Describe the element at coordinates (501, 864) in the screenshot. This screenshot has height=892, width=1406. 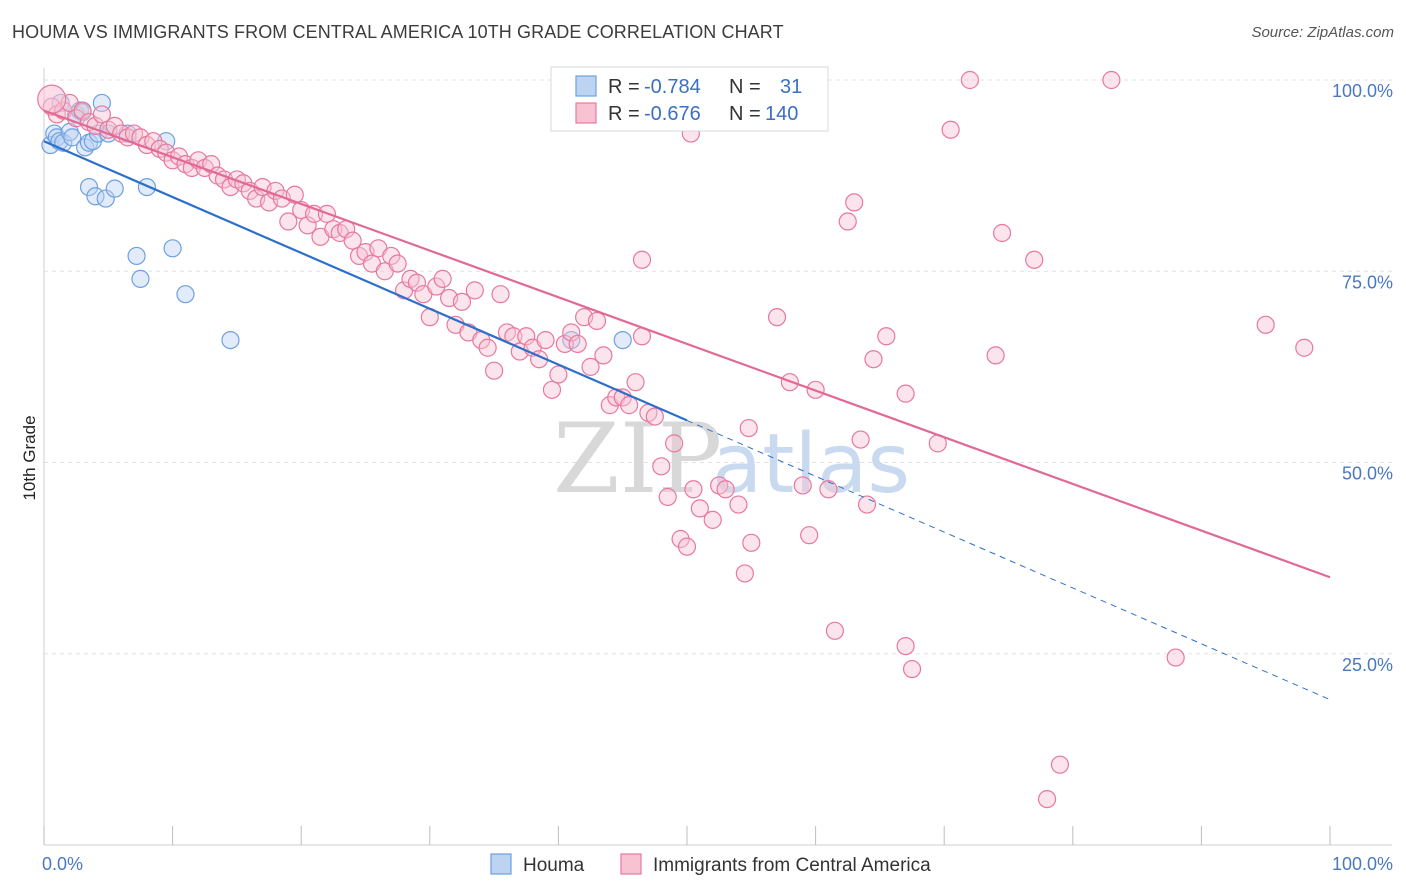
I see `bottom-legend-swatch-houma` at that location.